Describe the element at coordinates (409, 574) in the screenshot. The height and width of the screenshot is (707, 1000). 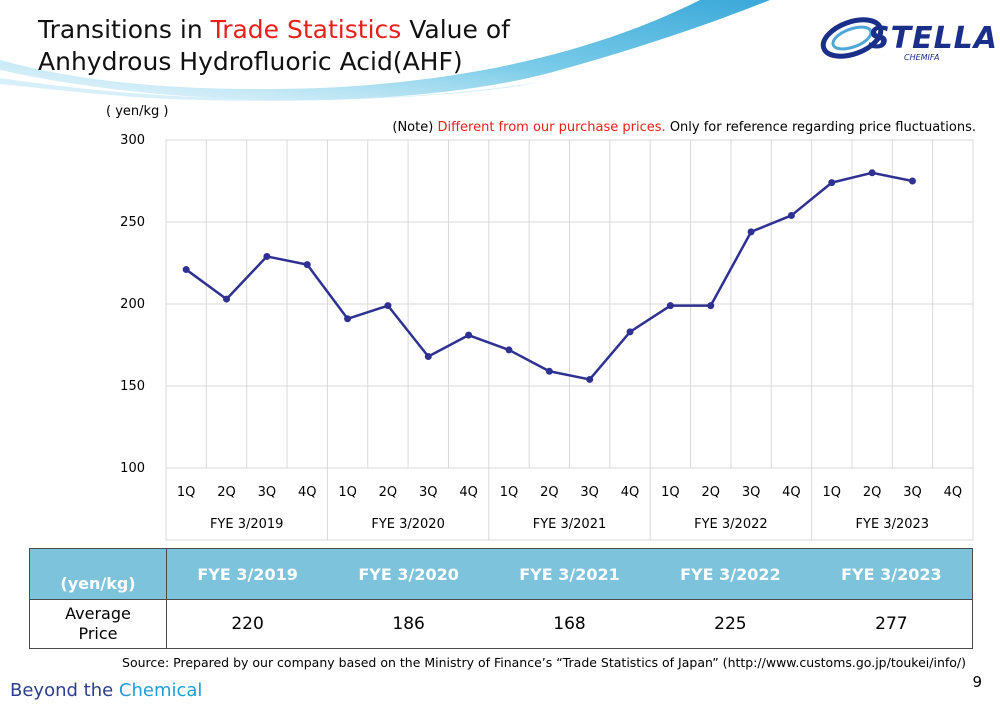
I see `table-header: FYE 3/2020` at that location.